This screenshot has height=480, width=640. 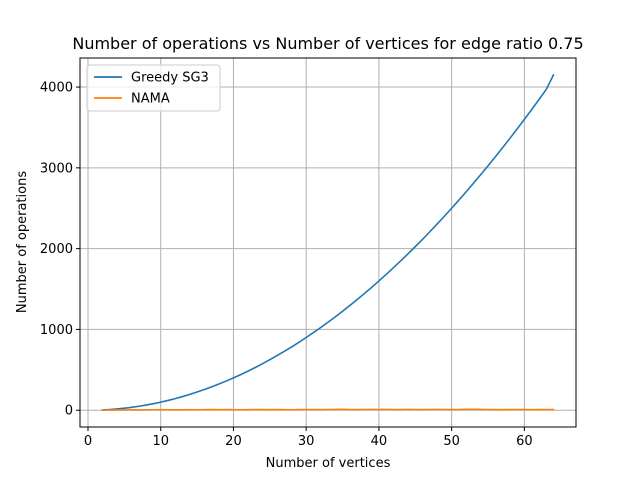 I want to click on y-tick-label: 2000, so click(x=56, y=249).